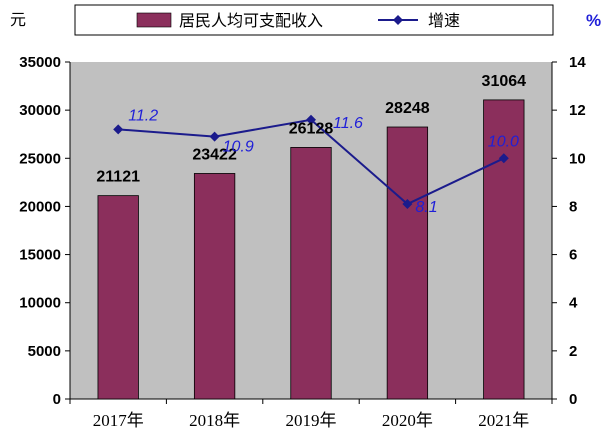  I want to click on category-label: 2020年, so click(407, 420).